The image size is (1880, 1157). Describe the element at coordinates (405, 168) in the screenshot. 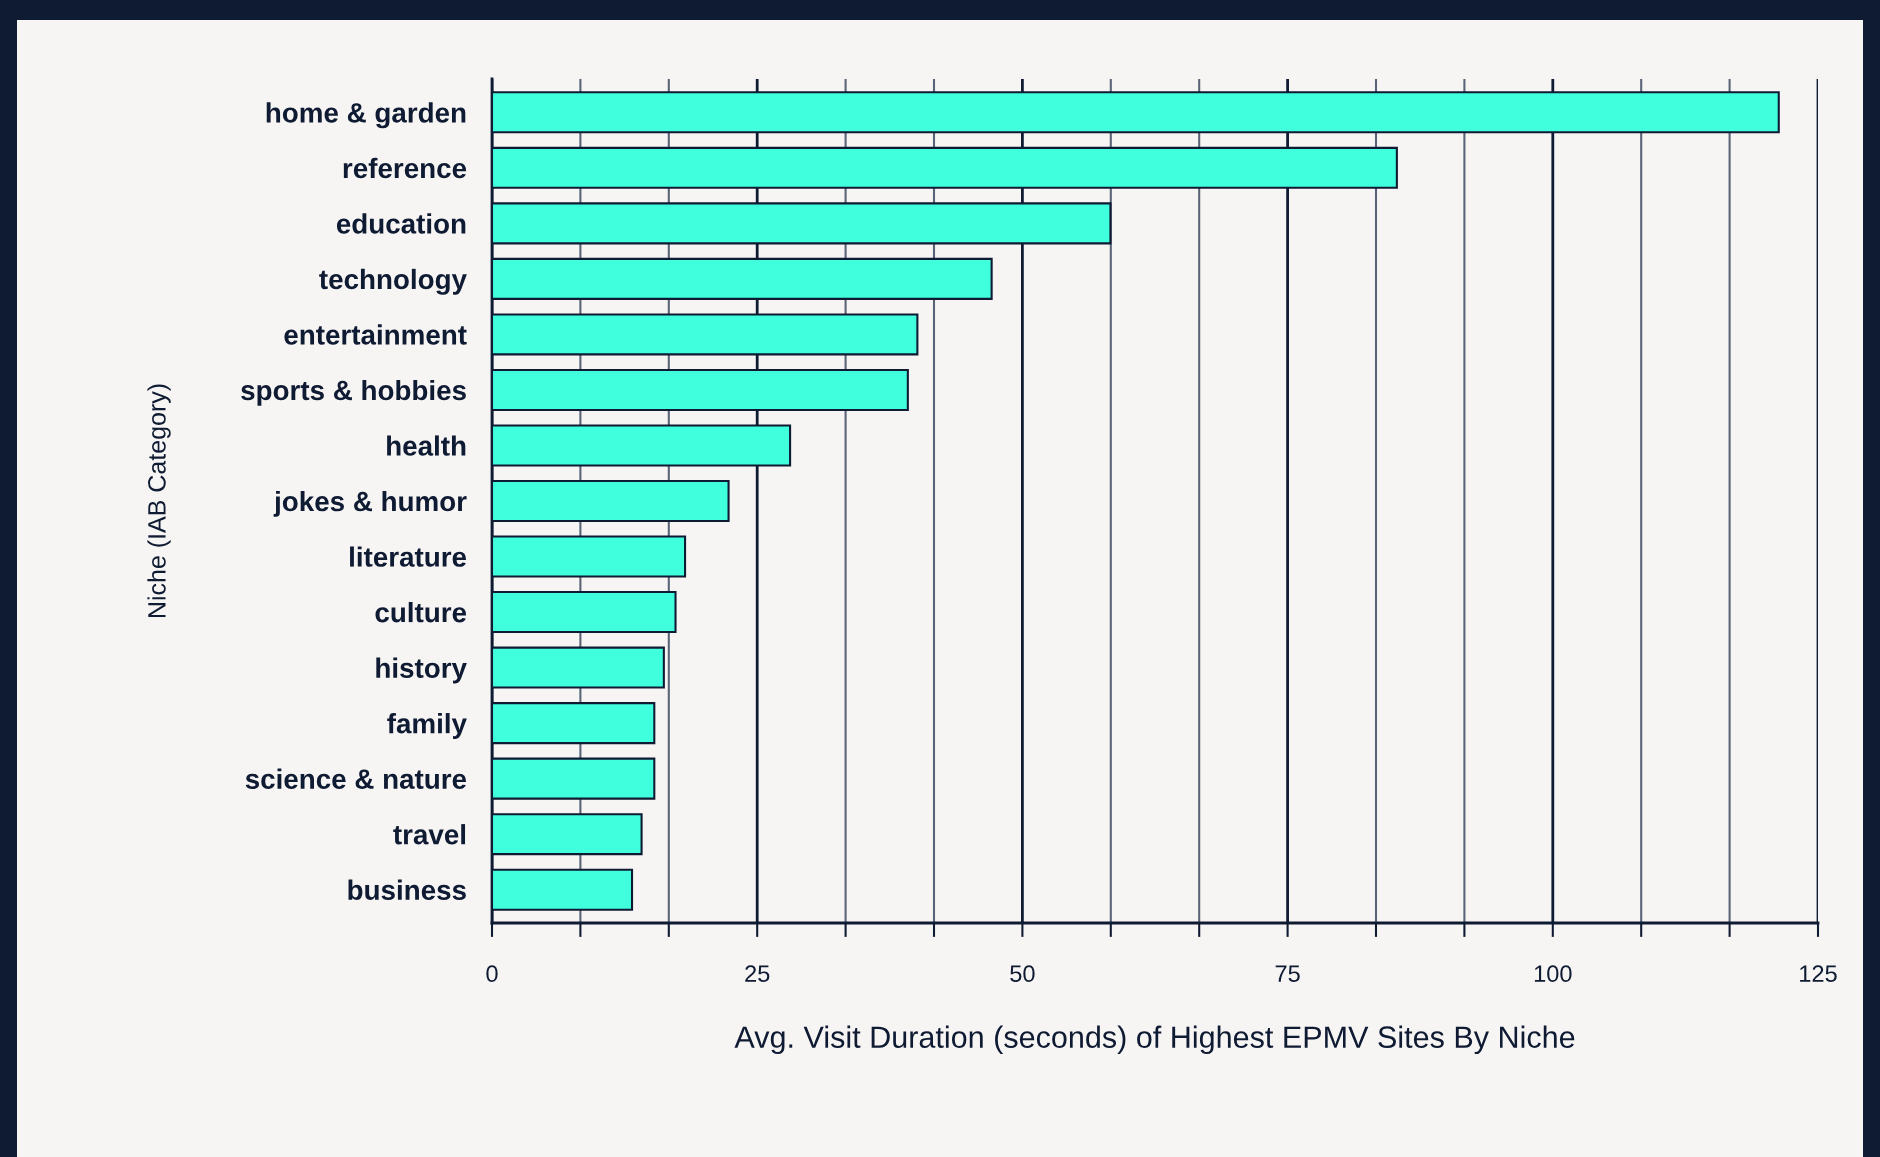

I see `y-tick-label: reference` at that location.